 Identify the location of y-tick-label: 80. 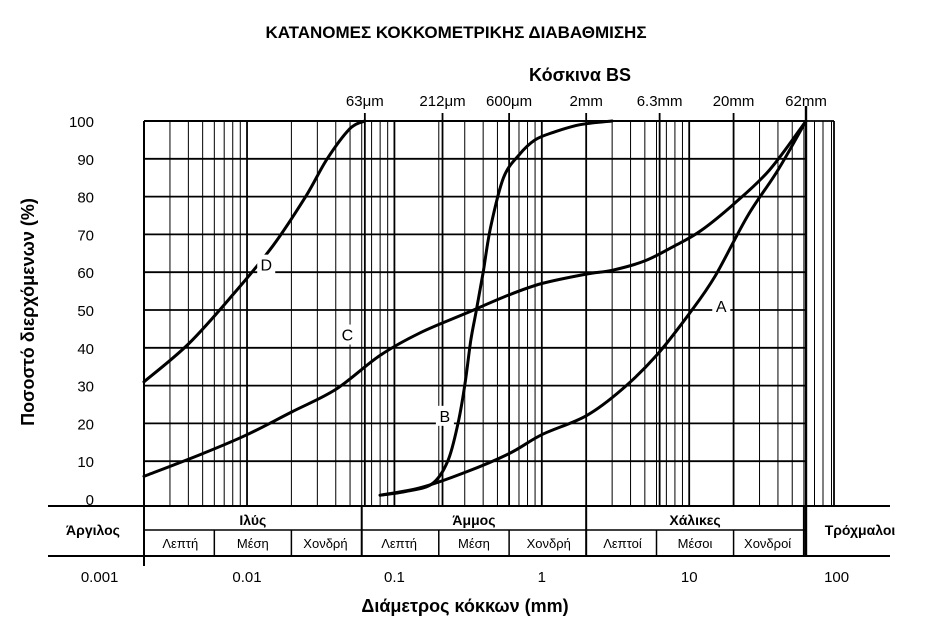
(85, 198).